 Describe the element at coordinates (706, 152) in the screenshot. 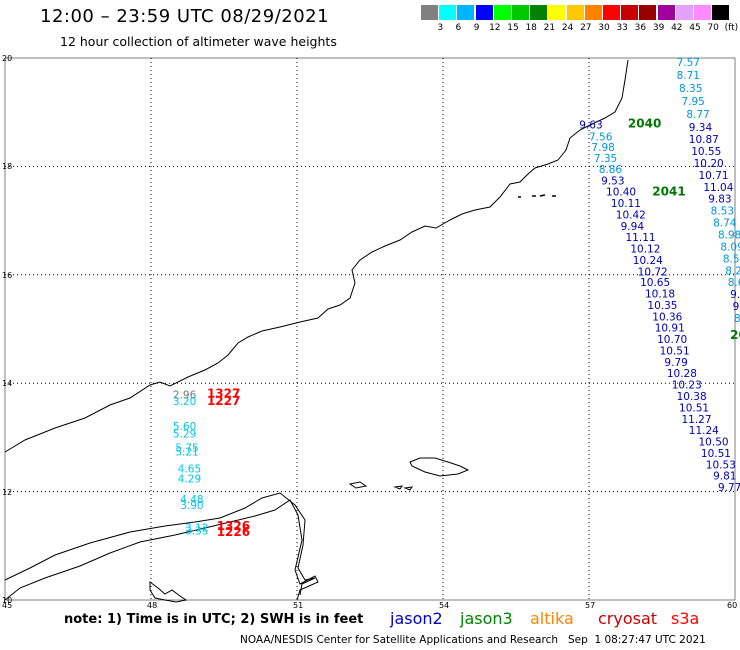

I see `wave-height-label: 10.55` at that location.